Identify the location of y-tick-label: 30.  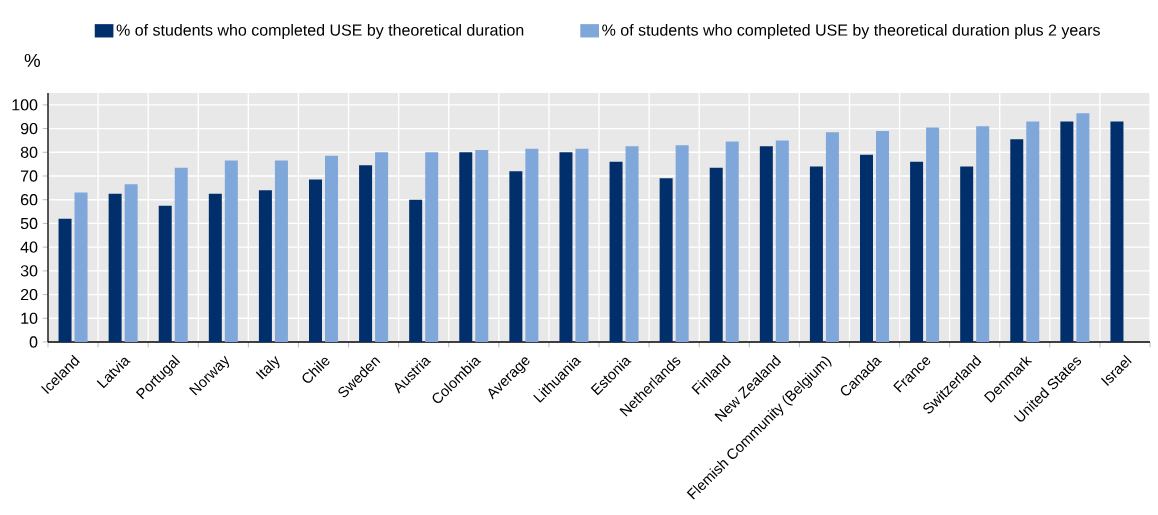
(29, 271).